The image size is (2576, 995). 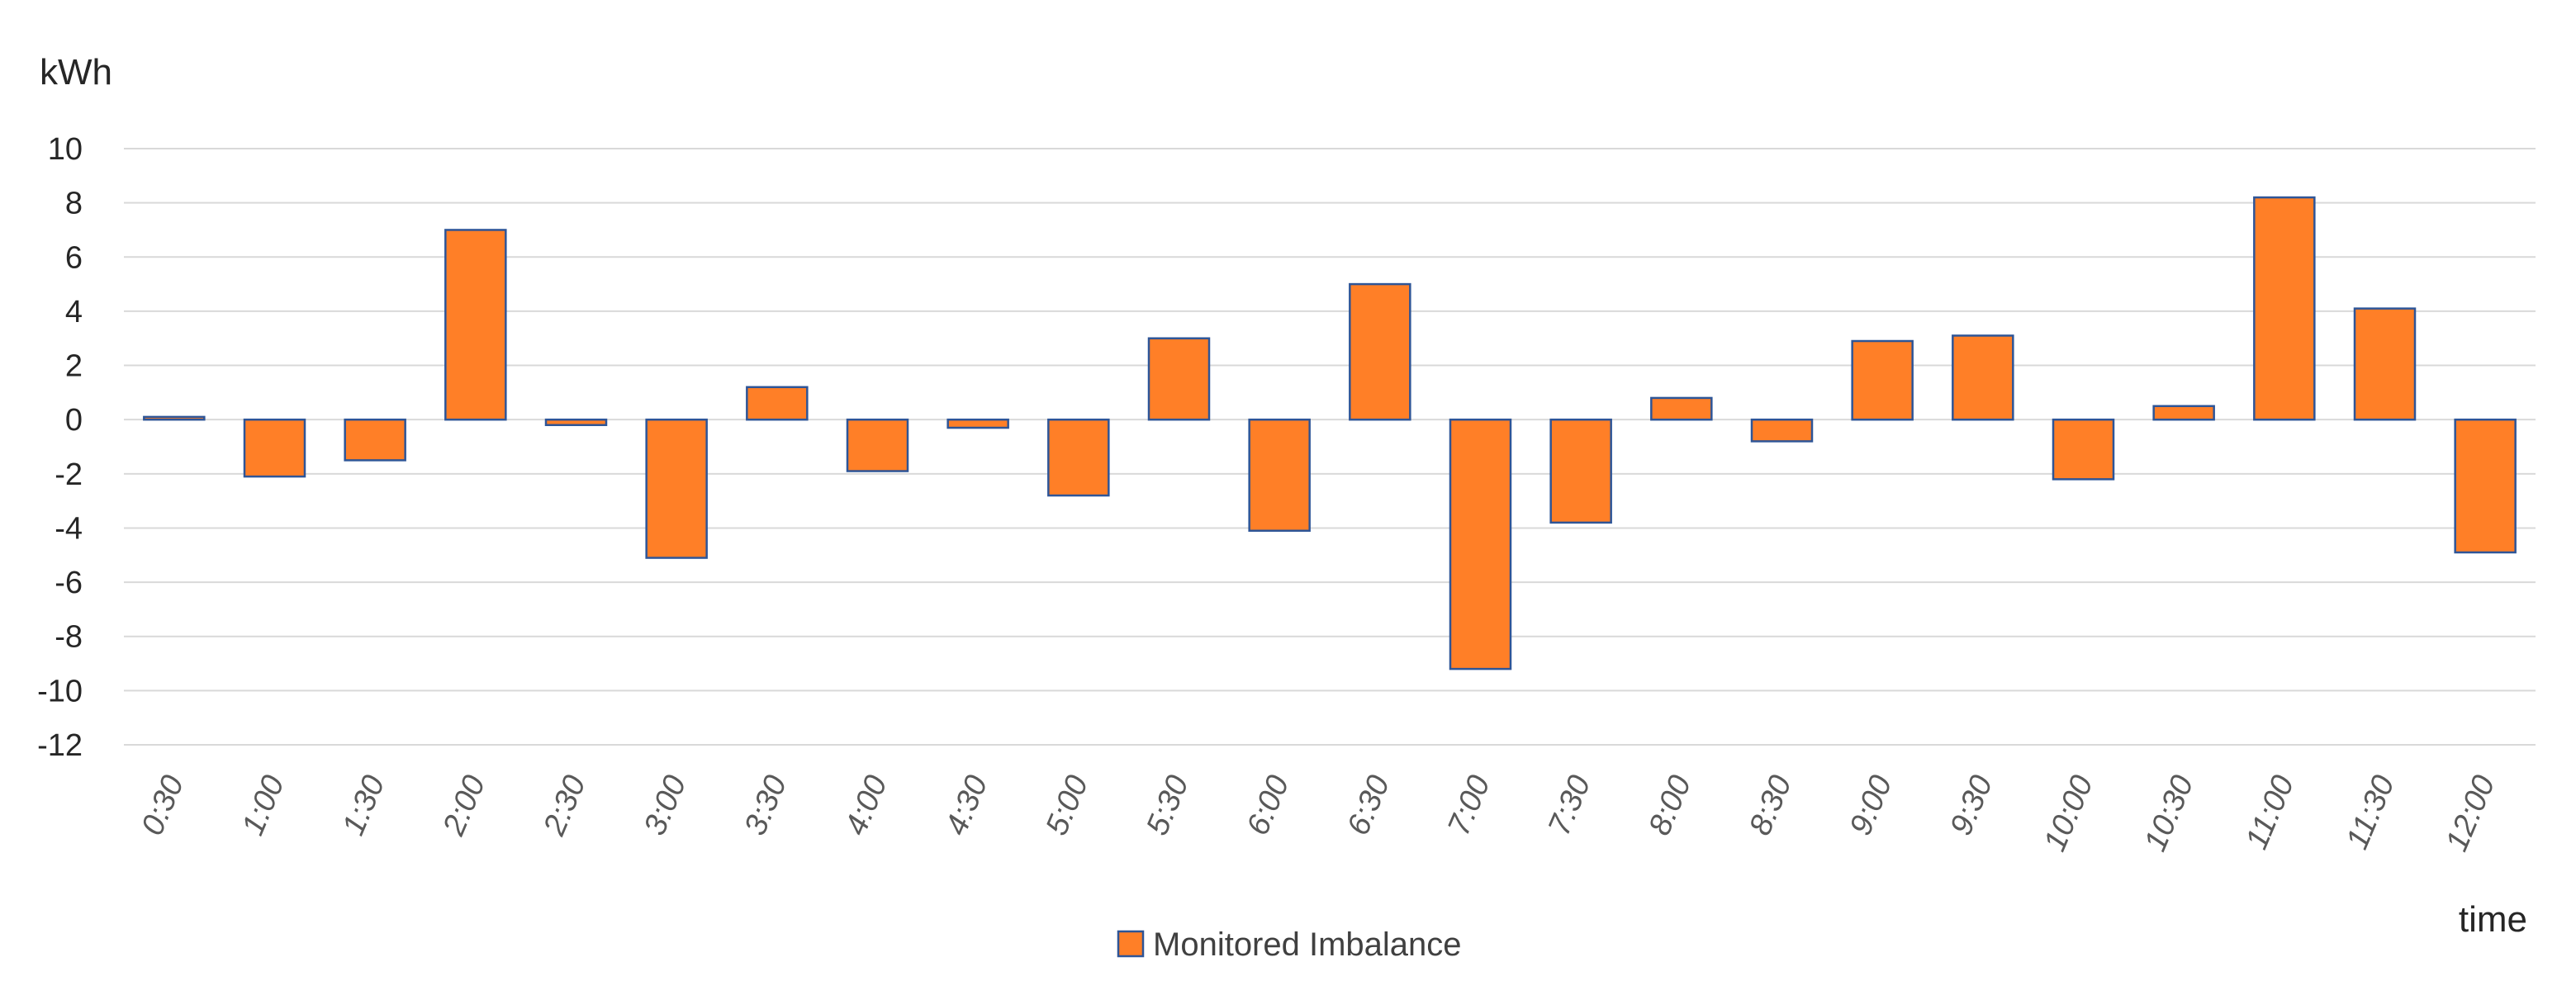 What do you see at coordinates (1872, 805) in the screenshot?
I see `x-tick-label: 9:00` at bounding box center [1872, 805].